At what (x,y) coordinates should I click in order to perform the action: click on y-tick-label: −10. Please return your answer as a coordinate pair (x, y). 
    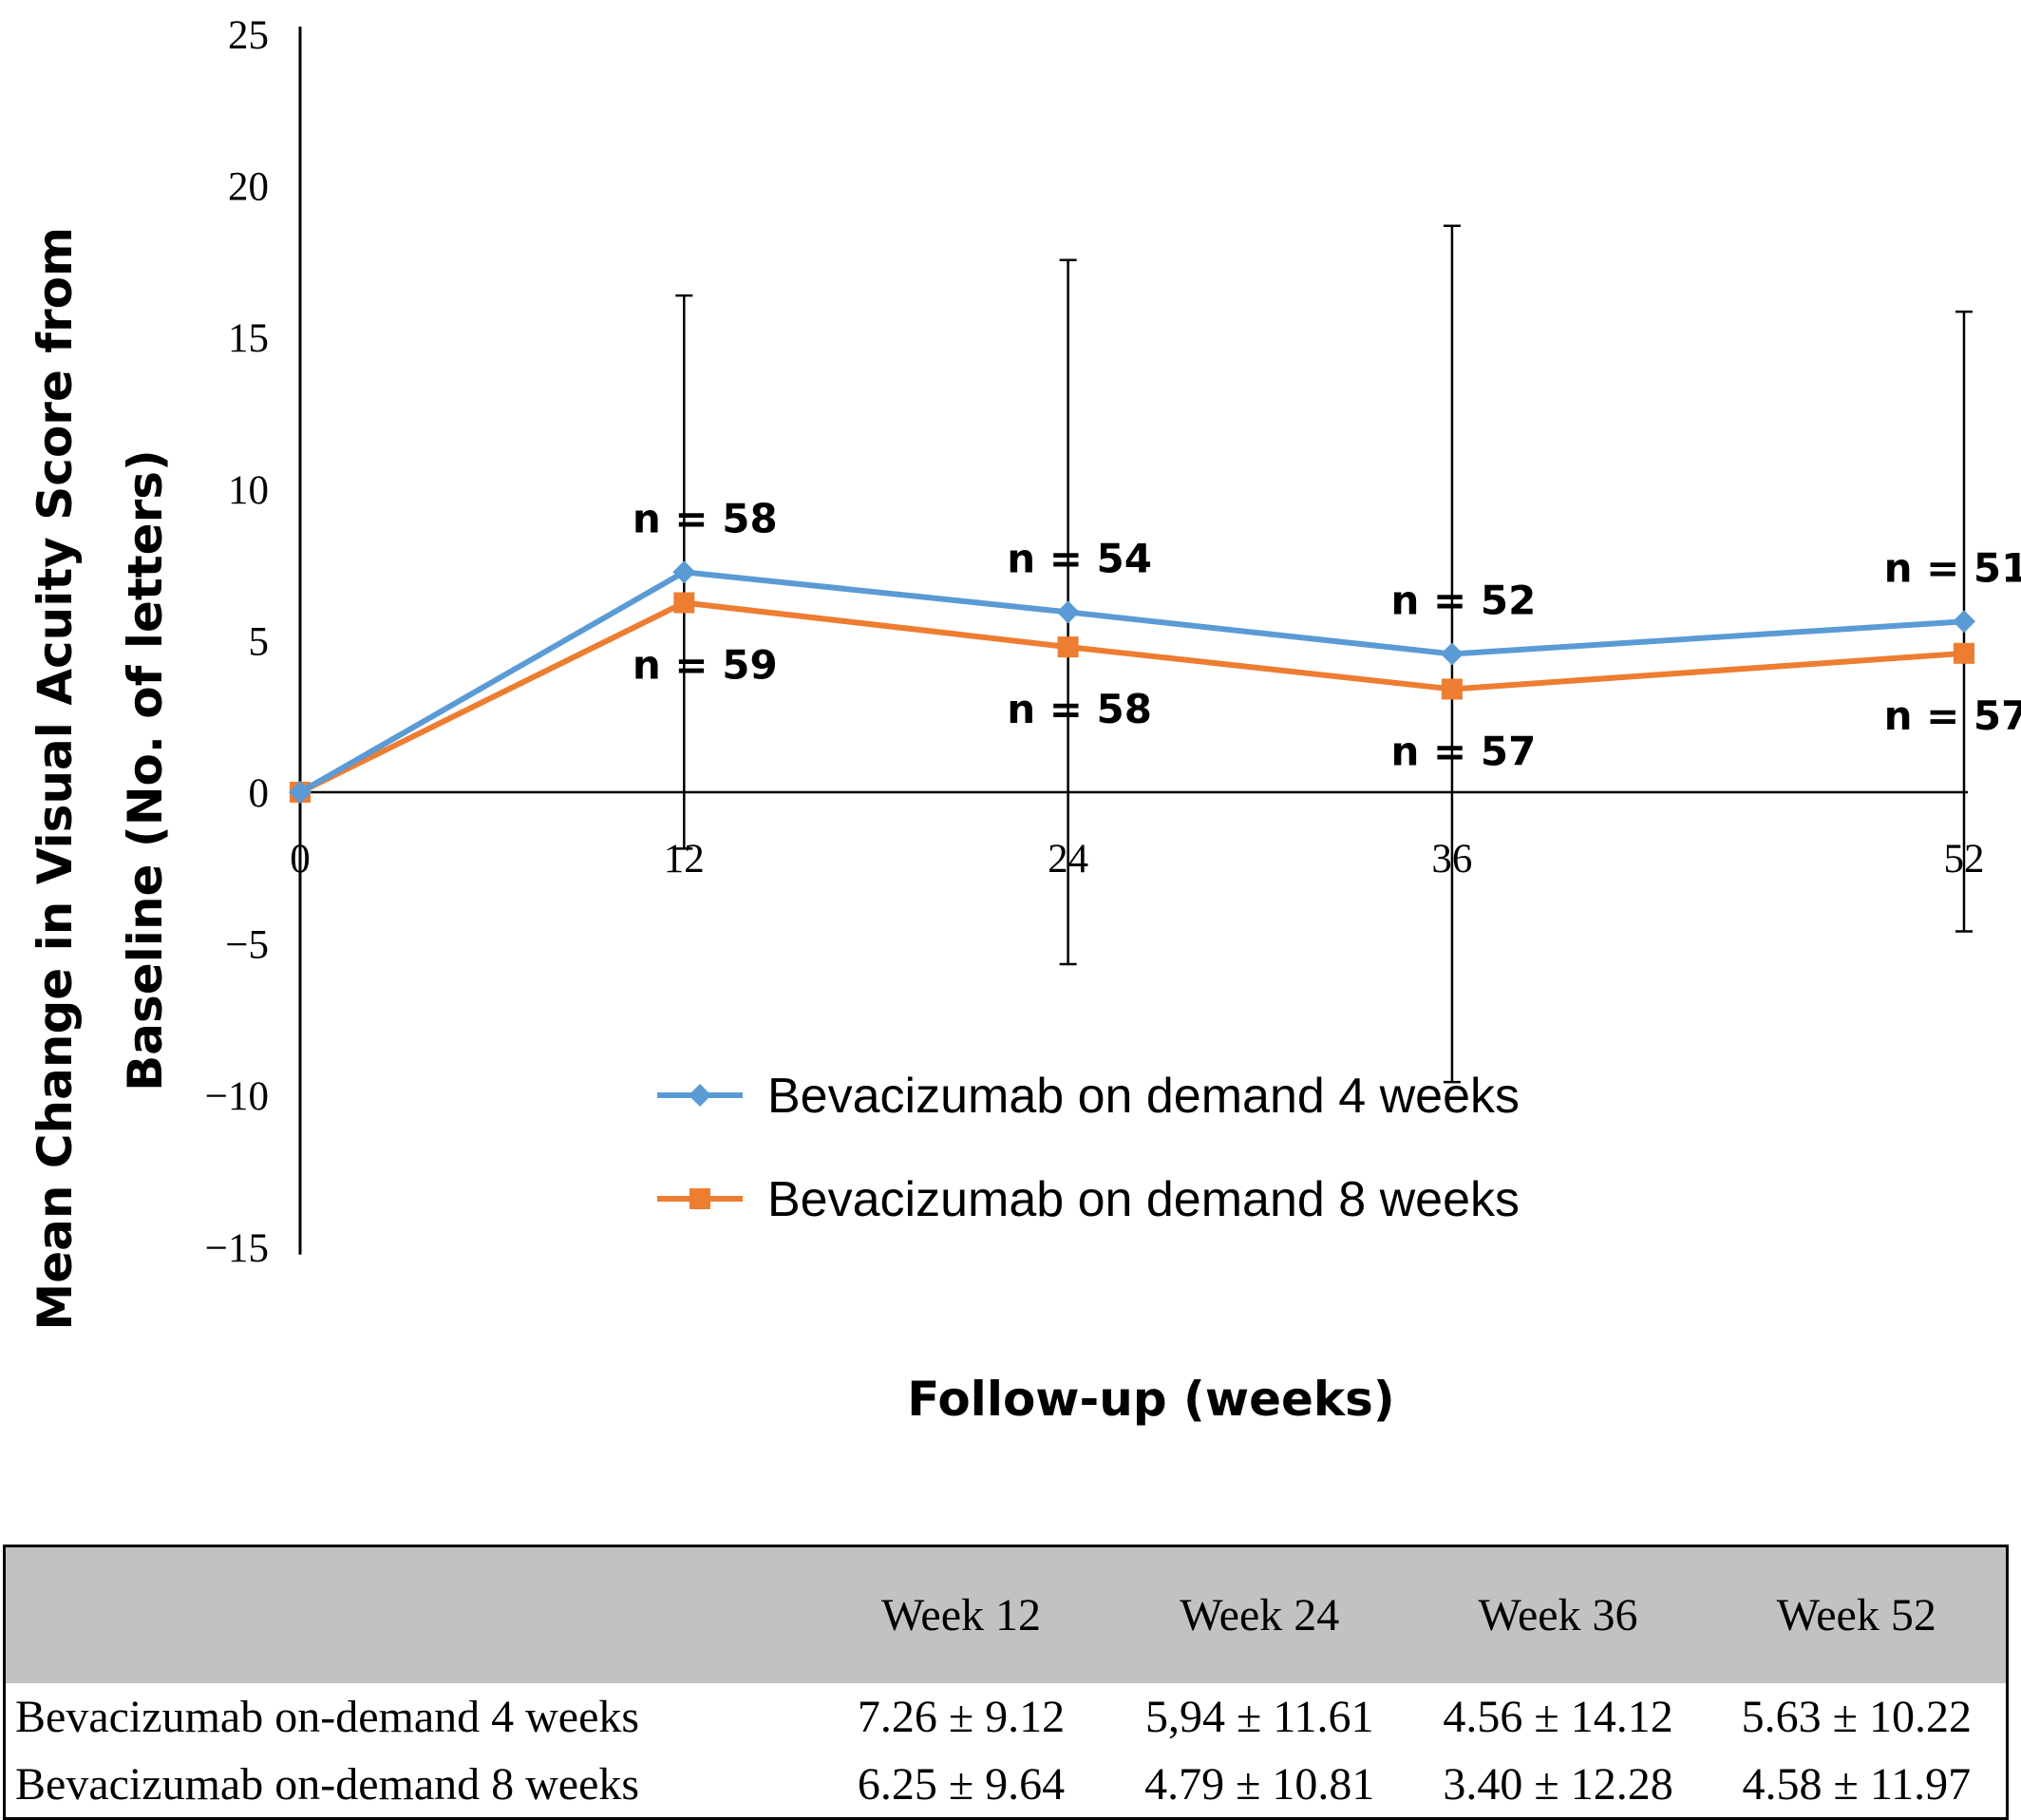
    Looking at the image, I should click on (237, 1096).